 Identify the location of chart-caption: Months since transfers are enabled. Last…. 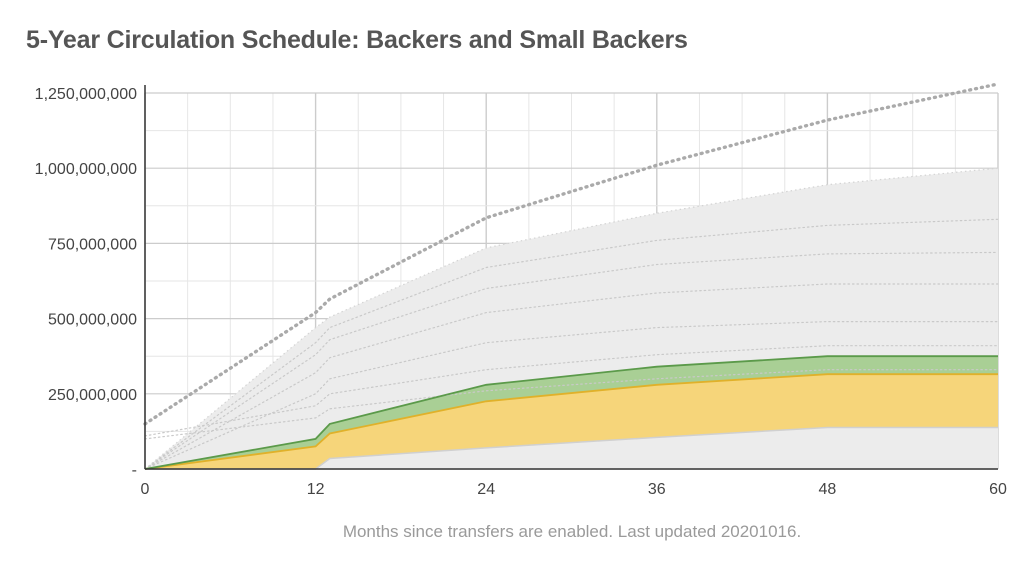
(572, 531).